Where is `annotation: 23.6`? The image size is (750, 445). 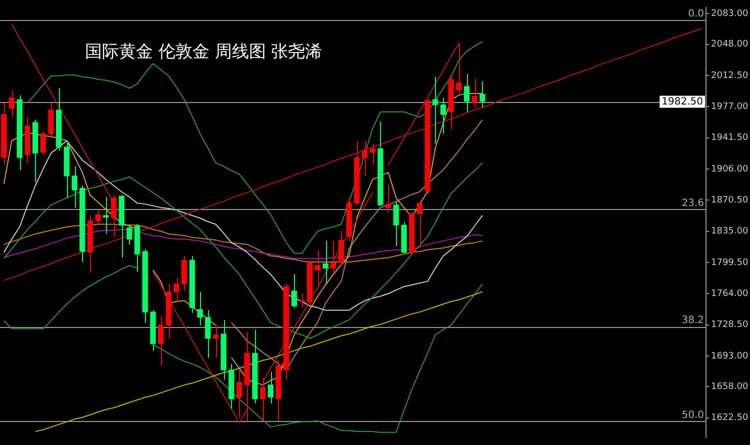 annotation: 23.6 is located at coordinates (693, 203).